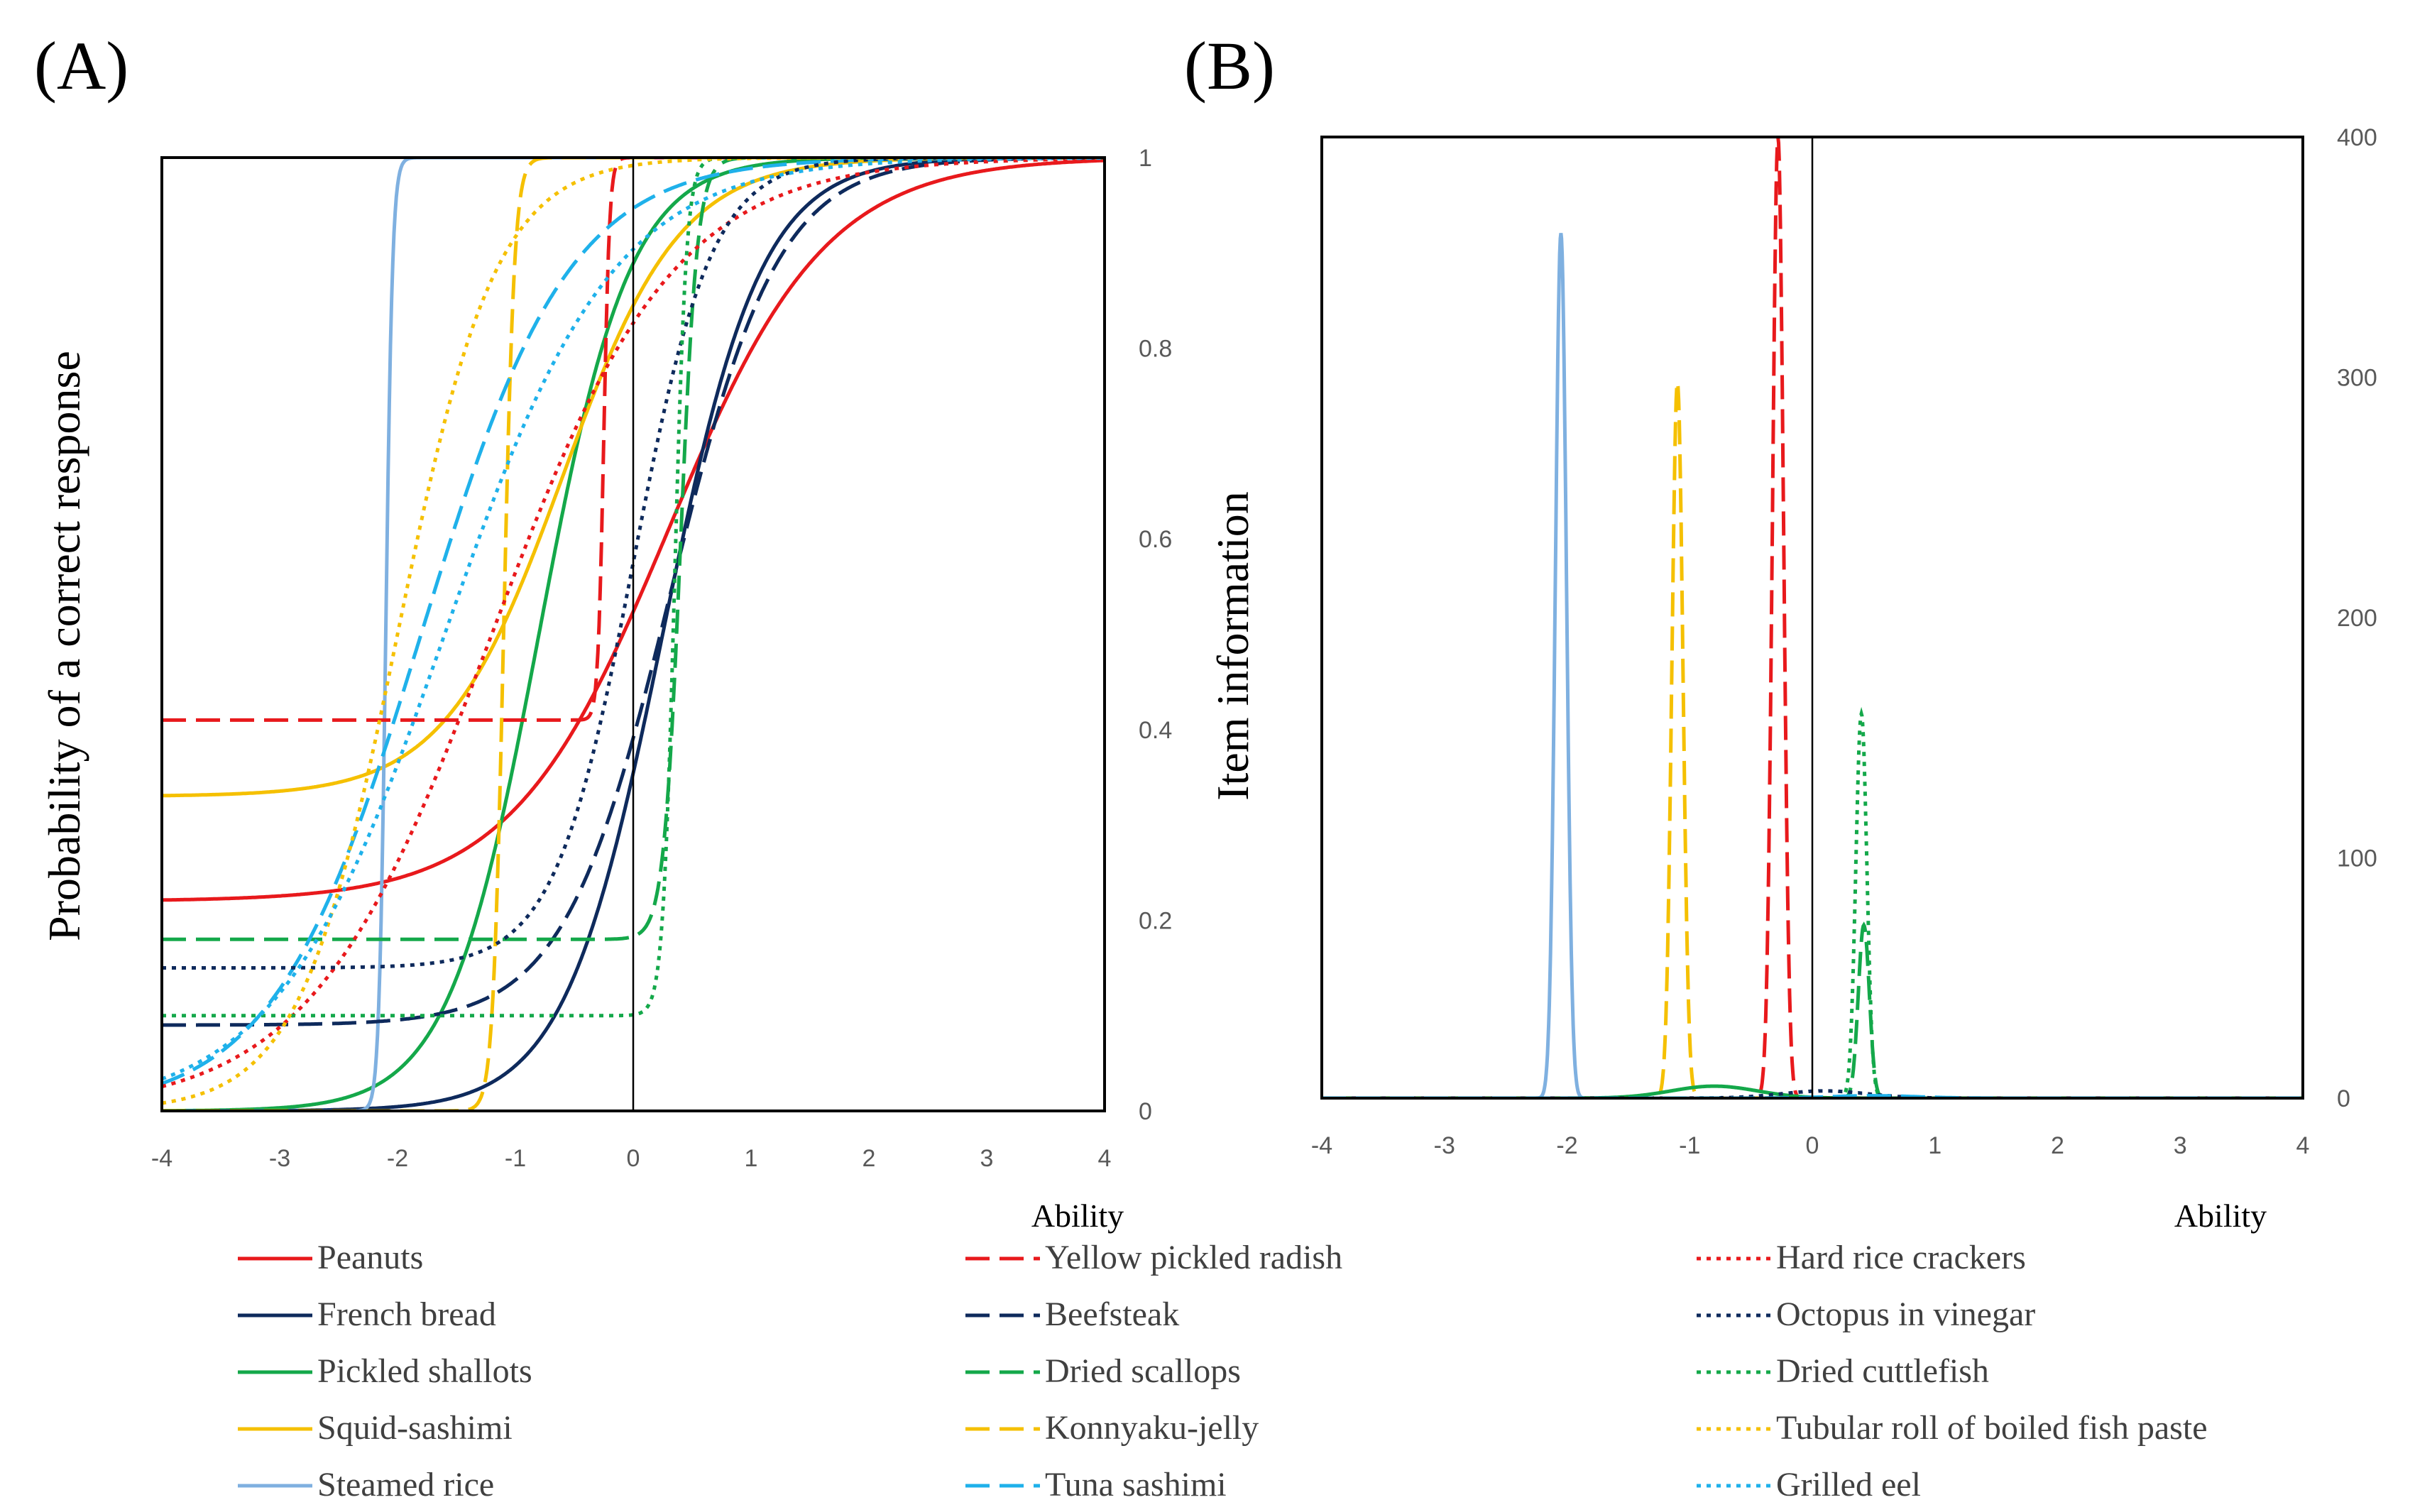  What do you see at coordinates (1194, 1258) in the screenshot?
I see `legend-label-yellow-pickled-radish: Yellow pickled radish` at bounding box center [1194, 1258].